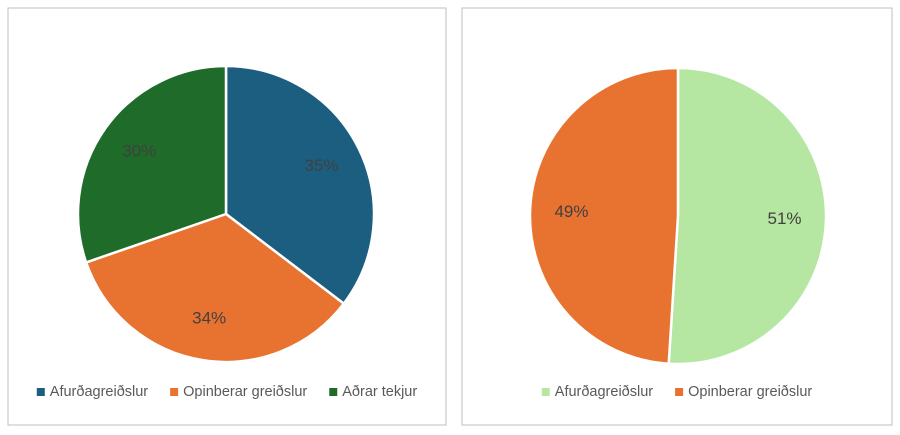 This screenshot has height=435, width=900. I want to click on legend: Afurðagreiðslur Opinberar greiðslur, so click(676, 392).